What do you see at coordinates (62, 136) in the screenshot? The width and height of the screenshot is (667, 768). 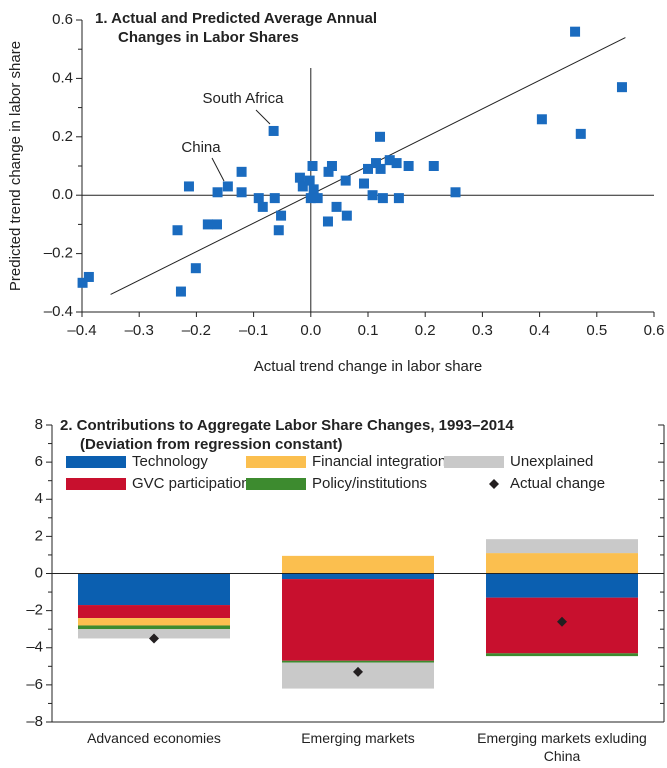 I see `y-tick-label: 0.2` at bounding box center [62, 136].